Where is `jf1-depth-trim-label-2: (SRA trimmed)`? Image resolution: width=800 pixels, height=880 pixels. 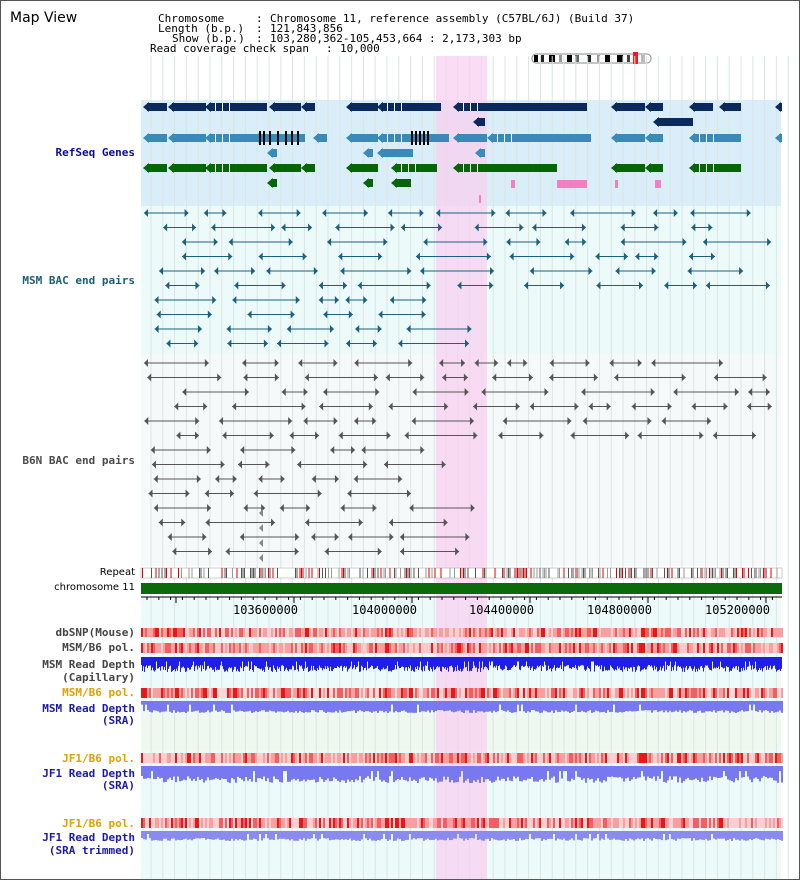
jf1-depth-trim-label-2: (SRA trimmed) is located at coordinates (91, 850).